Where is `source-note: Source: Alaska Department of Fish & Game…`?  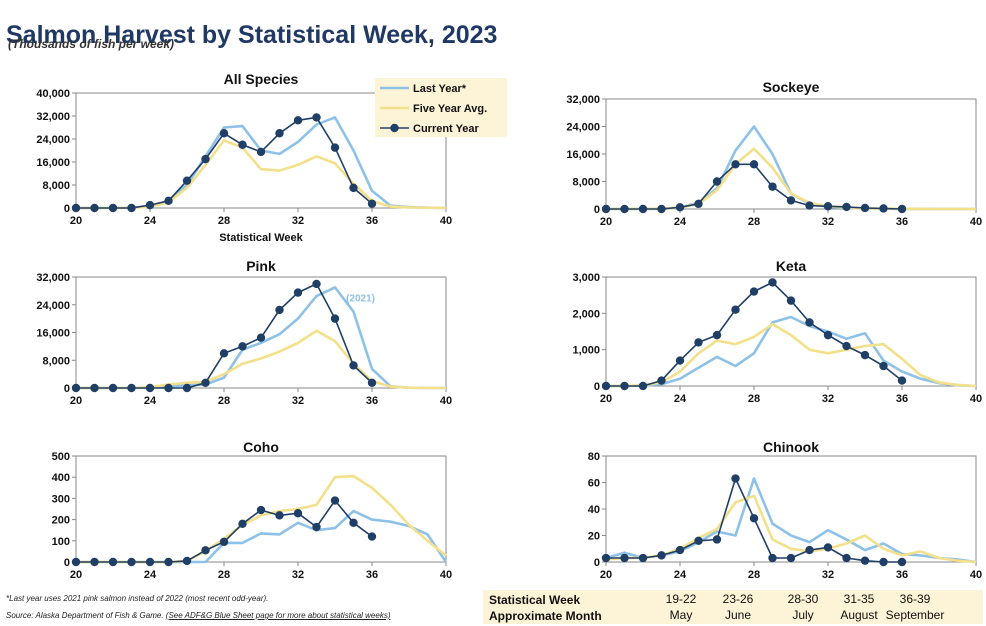 source-note: Source: Alaska Department of Fish & Game… is located at coordinates (198, 615).